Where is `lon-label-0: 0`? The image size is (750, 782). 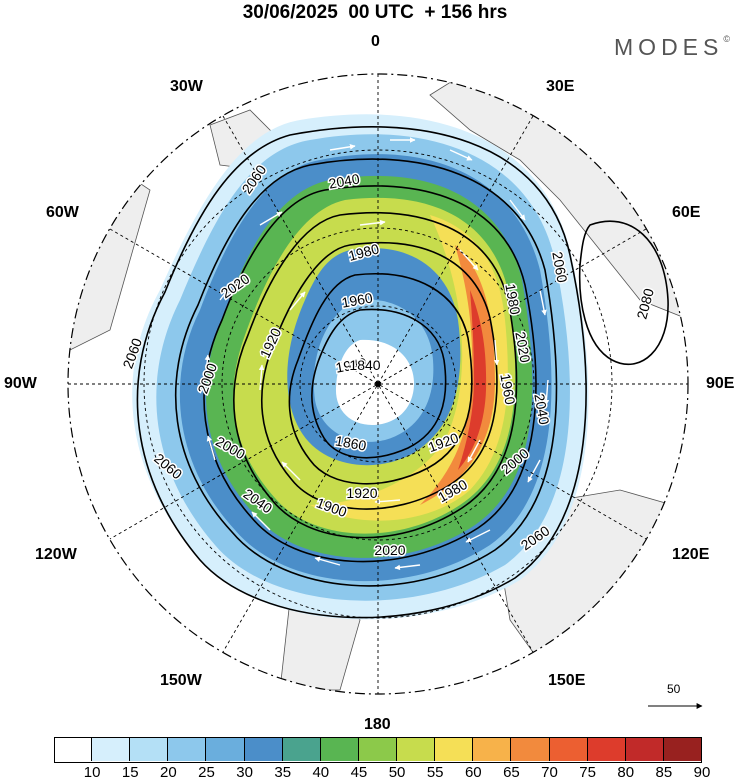
lon-label-0: 0 is located at coordinates (375, 41).